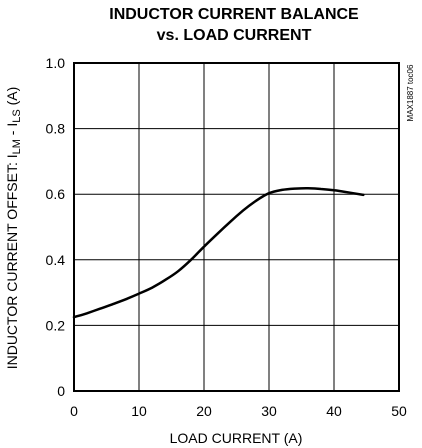 This screenshot has width=422, height=448. Describe the element at coordinates (56, 194) in the screenshot. I see `y-tick-label: 0.6` at that location.